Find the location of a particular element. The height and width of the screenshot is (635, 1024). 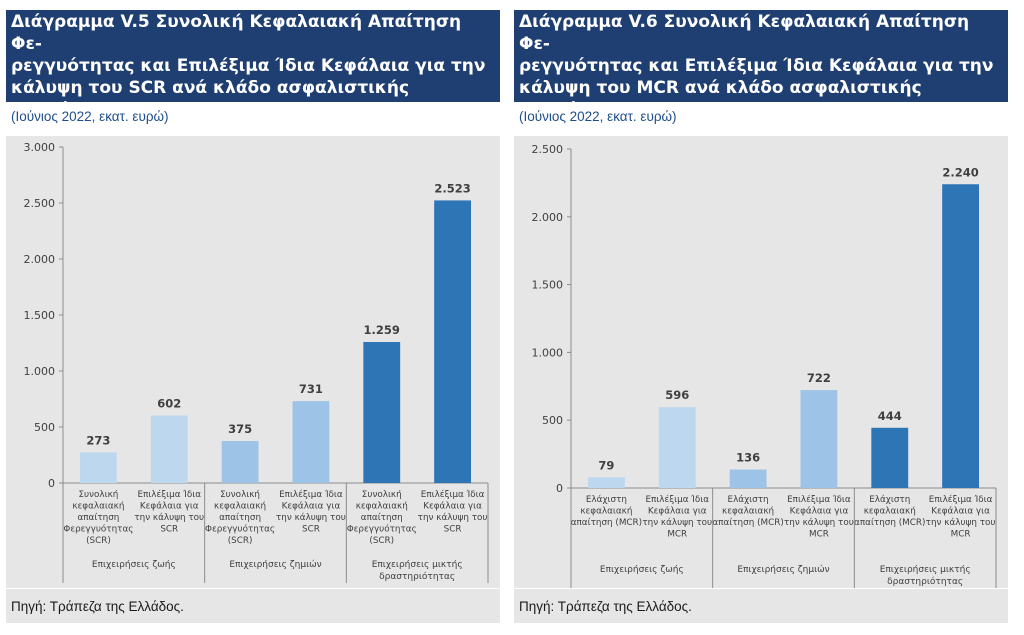

group-label: Επιχειρήσεις ζημιών is located at coordinates (783, 569).